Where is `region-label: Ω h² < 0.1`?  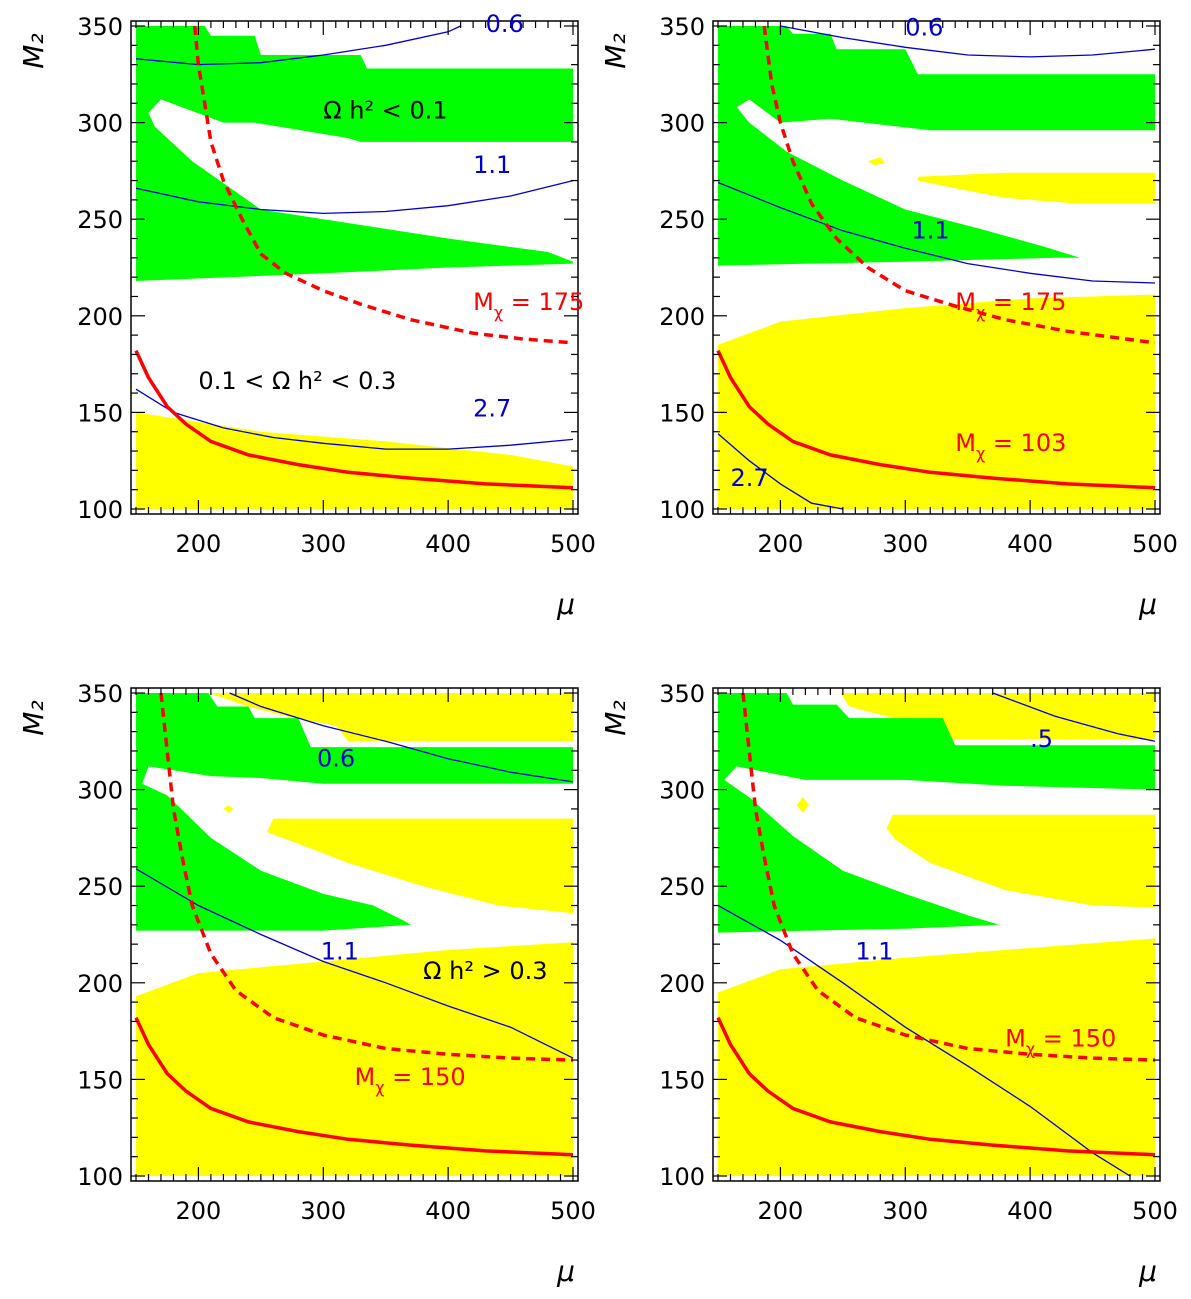 region-label: Ω h² < 0.1 is located at coordinates (385, 111).